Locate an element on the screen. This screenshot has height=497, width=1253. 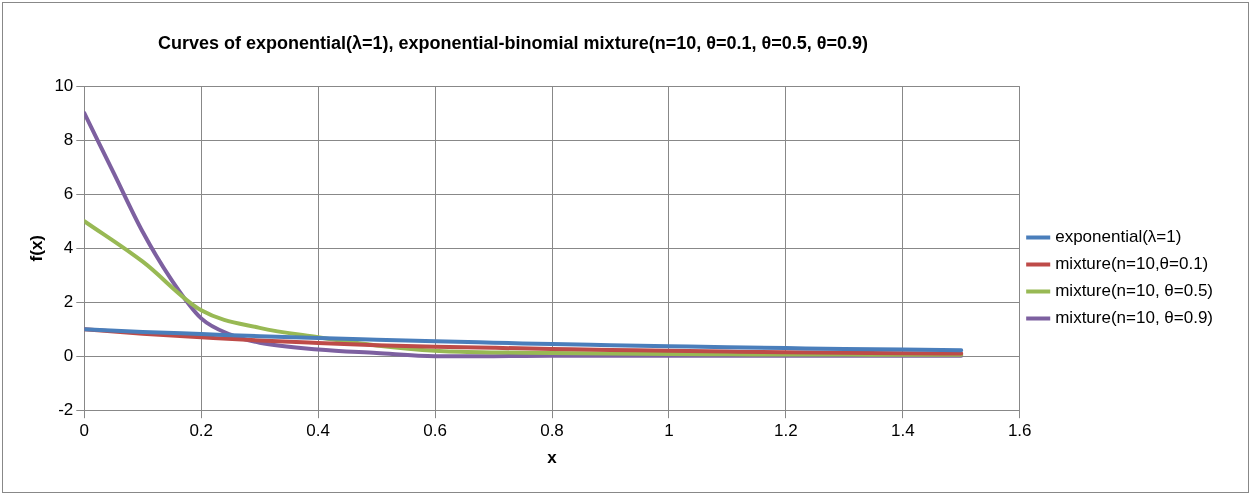
chart-title: Curves of exponential(λ=1), exponential-binomial mixture(n=10, θ=0.1, θ=0.5, θ=0.9) is located at coordinates (513, 43).